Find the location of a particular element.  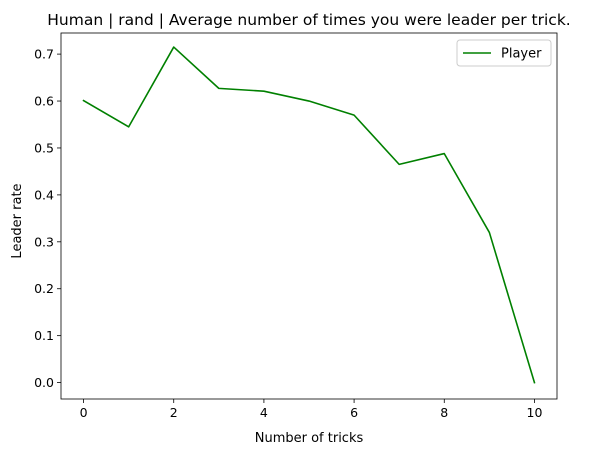

x-tick-label: 10 is located at coordinates (535, 412).